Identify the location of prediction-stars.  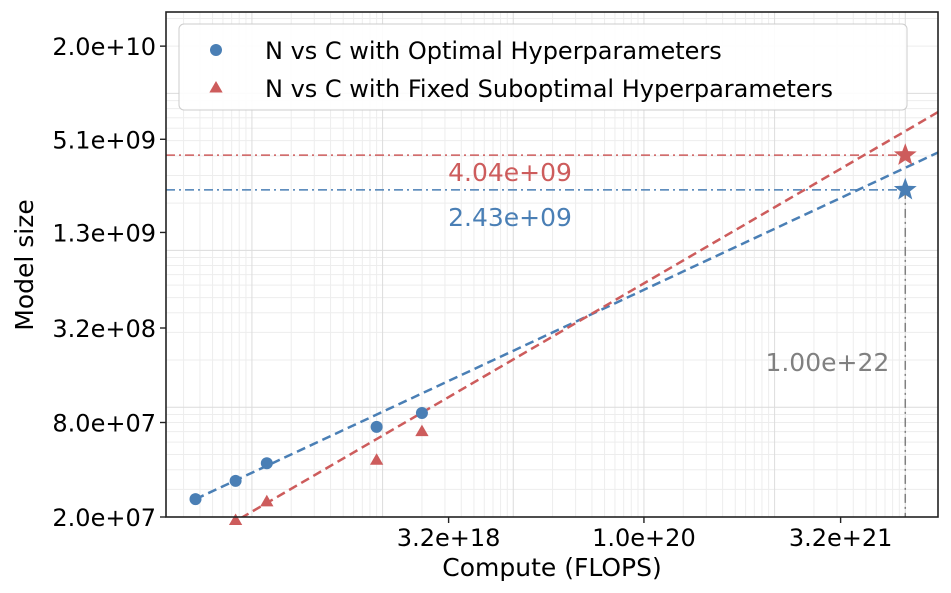
(905, 171).